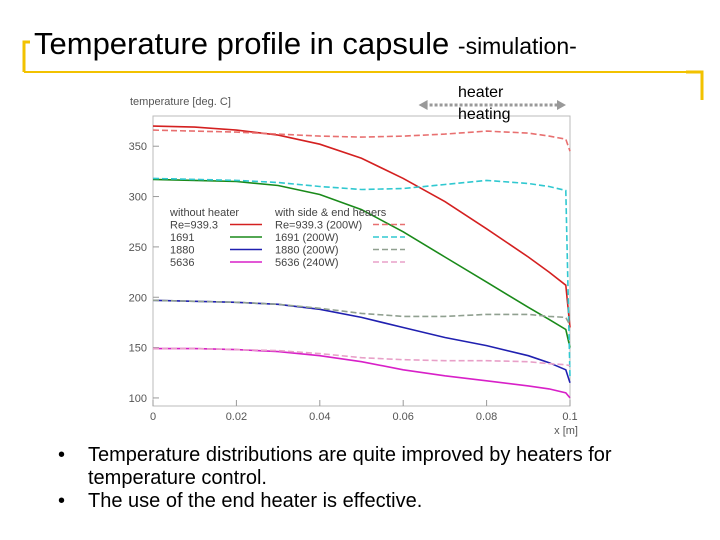 Image resolution: width=720 pixels, height=540 pixels. Describe the element at coordinates (255, 501) in the screenshot. I see `bullet-text-2: The use of the end heater is effective.` at that location.